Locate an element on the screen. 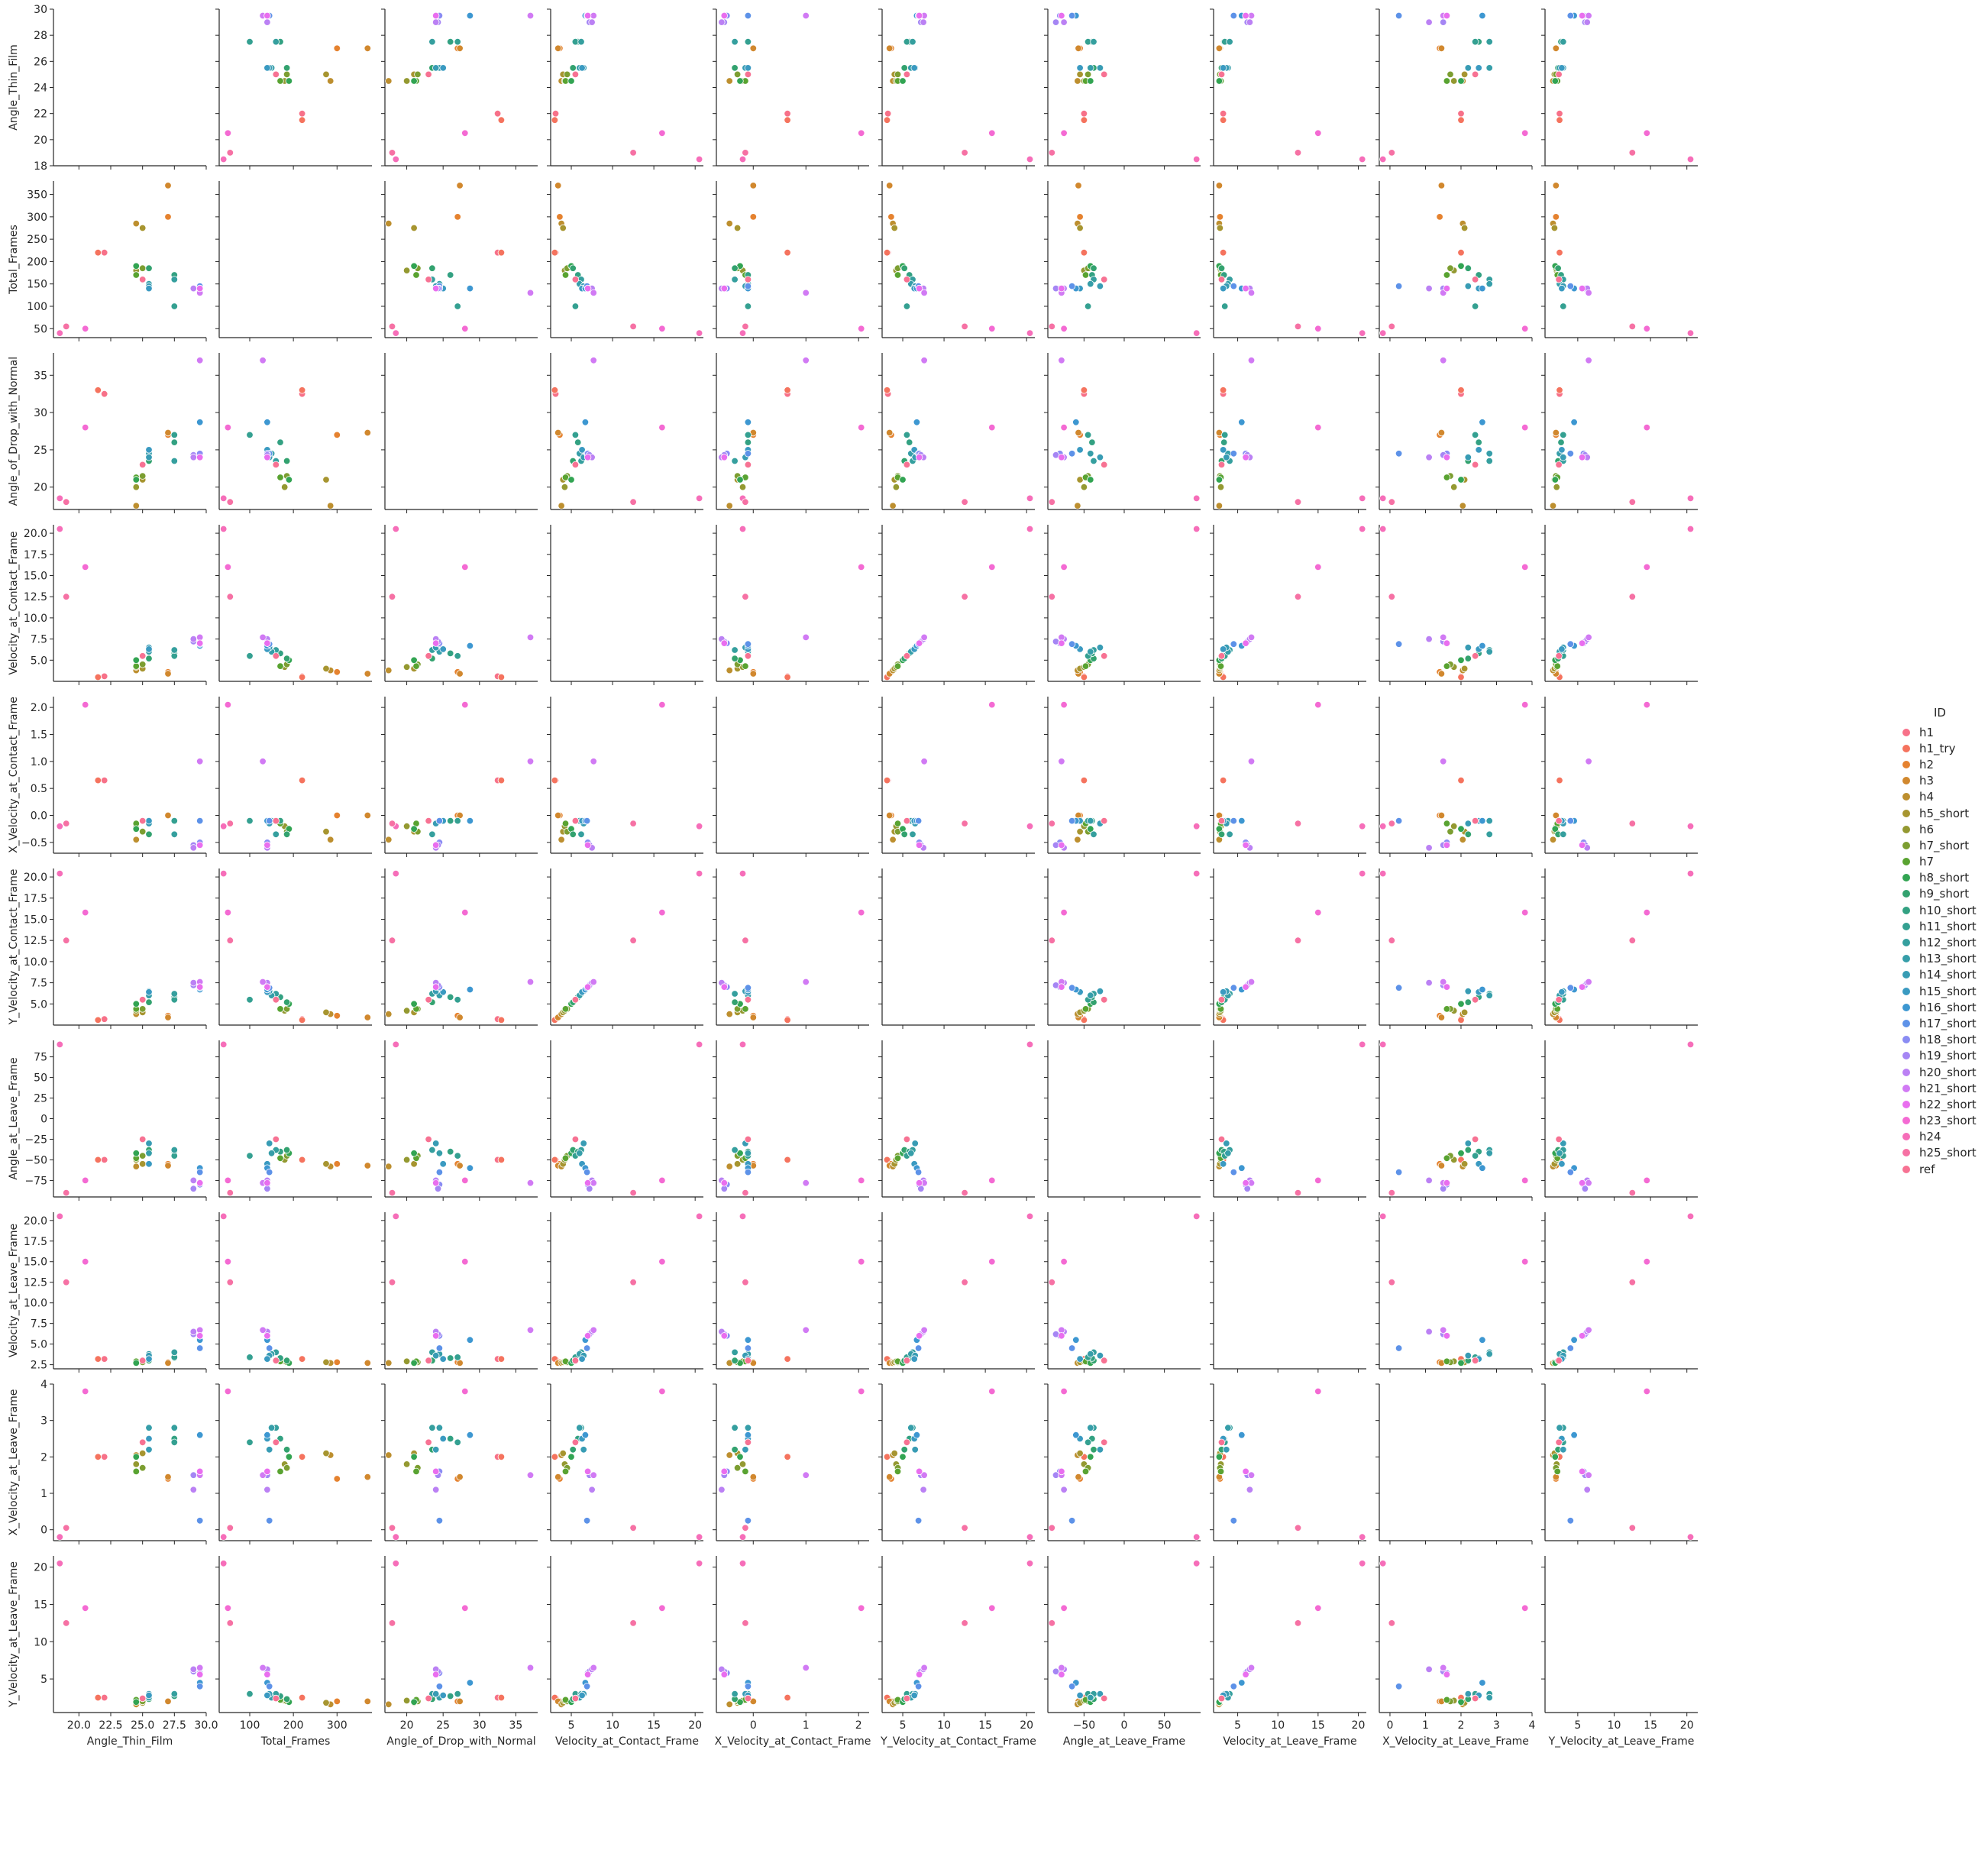 The image size is (1988, 1876). x-axis-label: Angle_of_Drop_with_Normal is located at coordinates (460, 1741).